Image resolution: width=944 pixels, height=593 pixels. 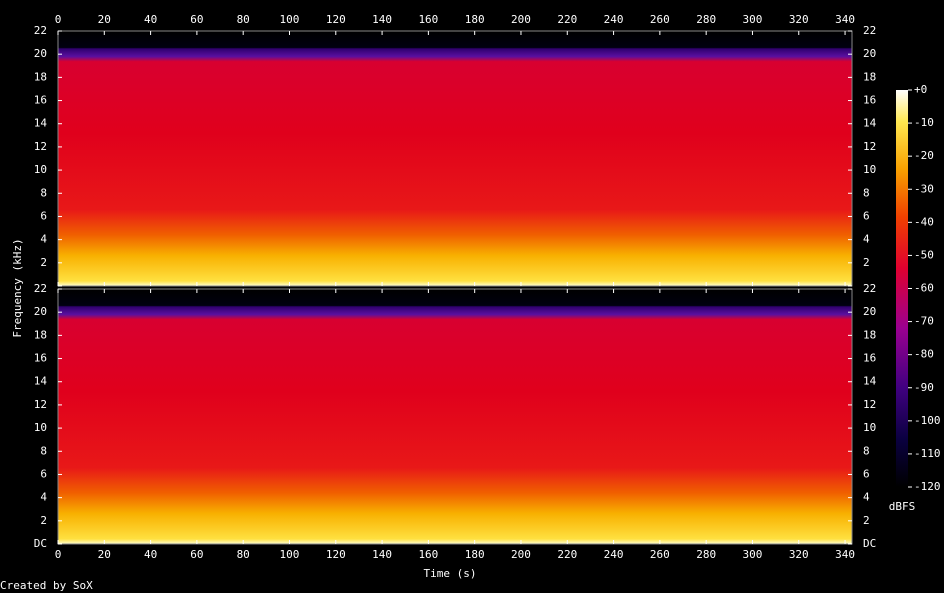 What do you see at coordinates (869, 311) in the screenshot?
I see `y-tick-label-right: 20` at bounding box center [869, 311].